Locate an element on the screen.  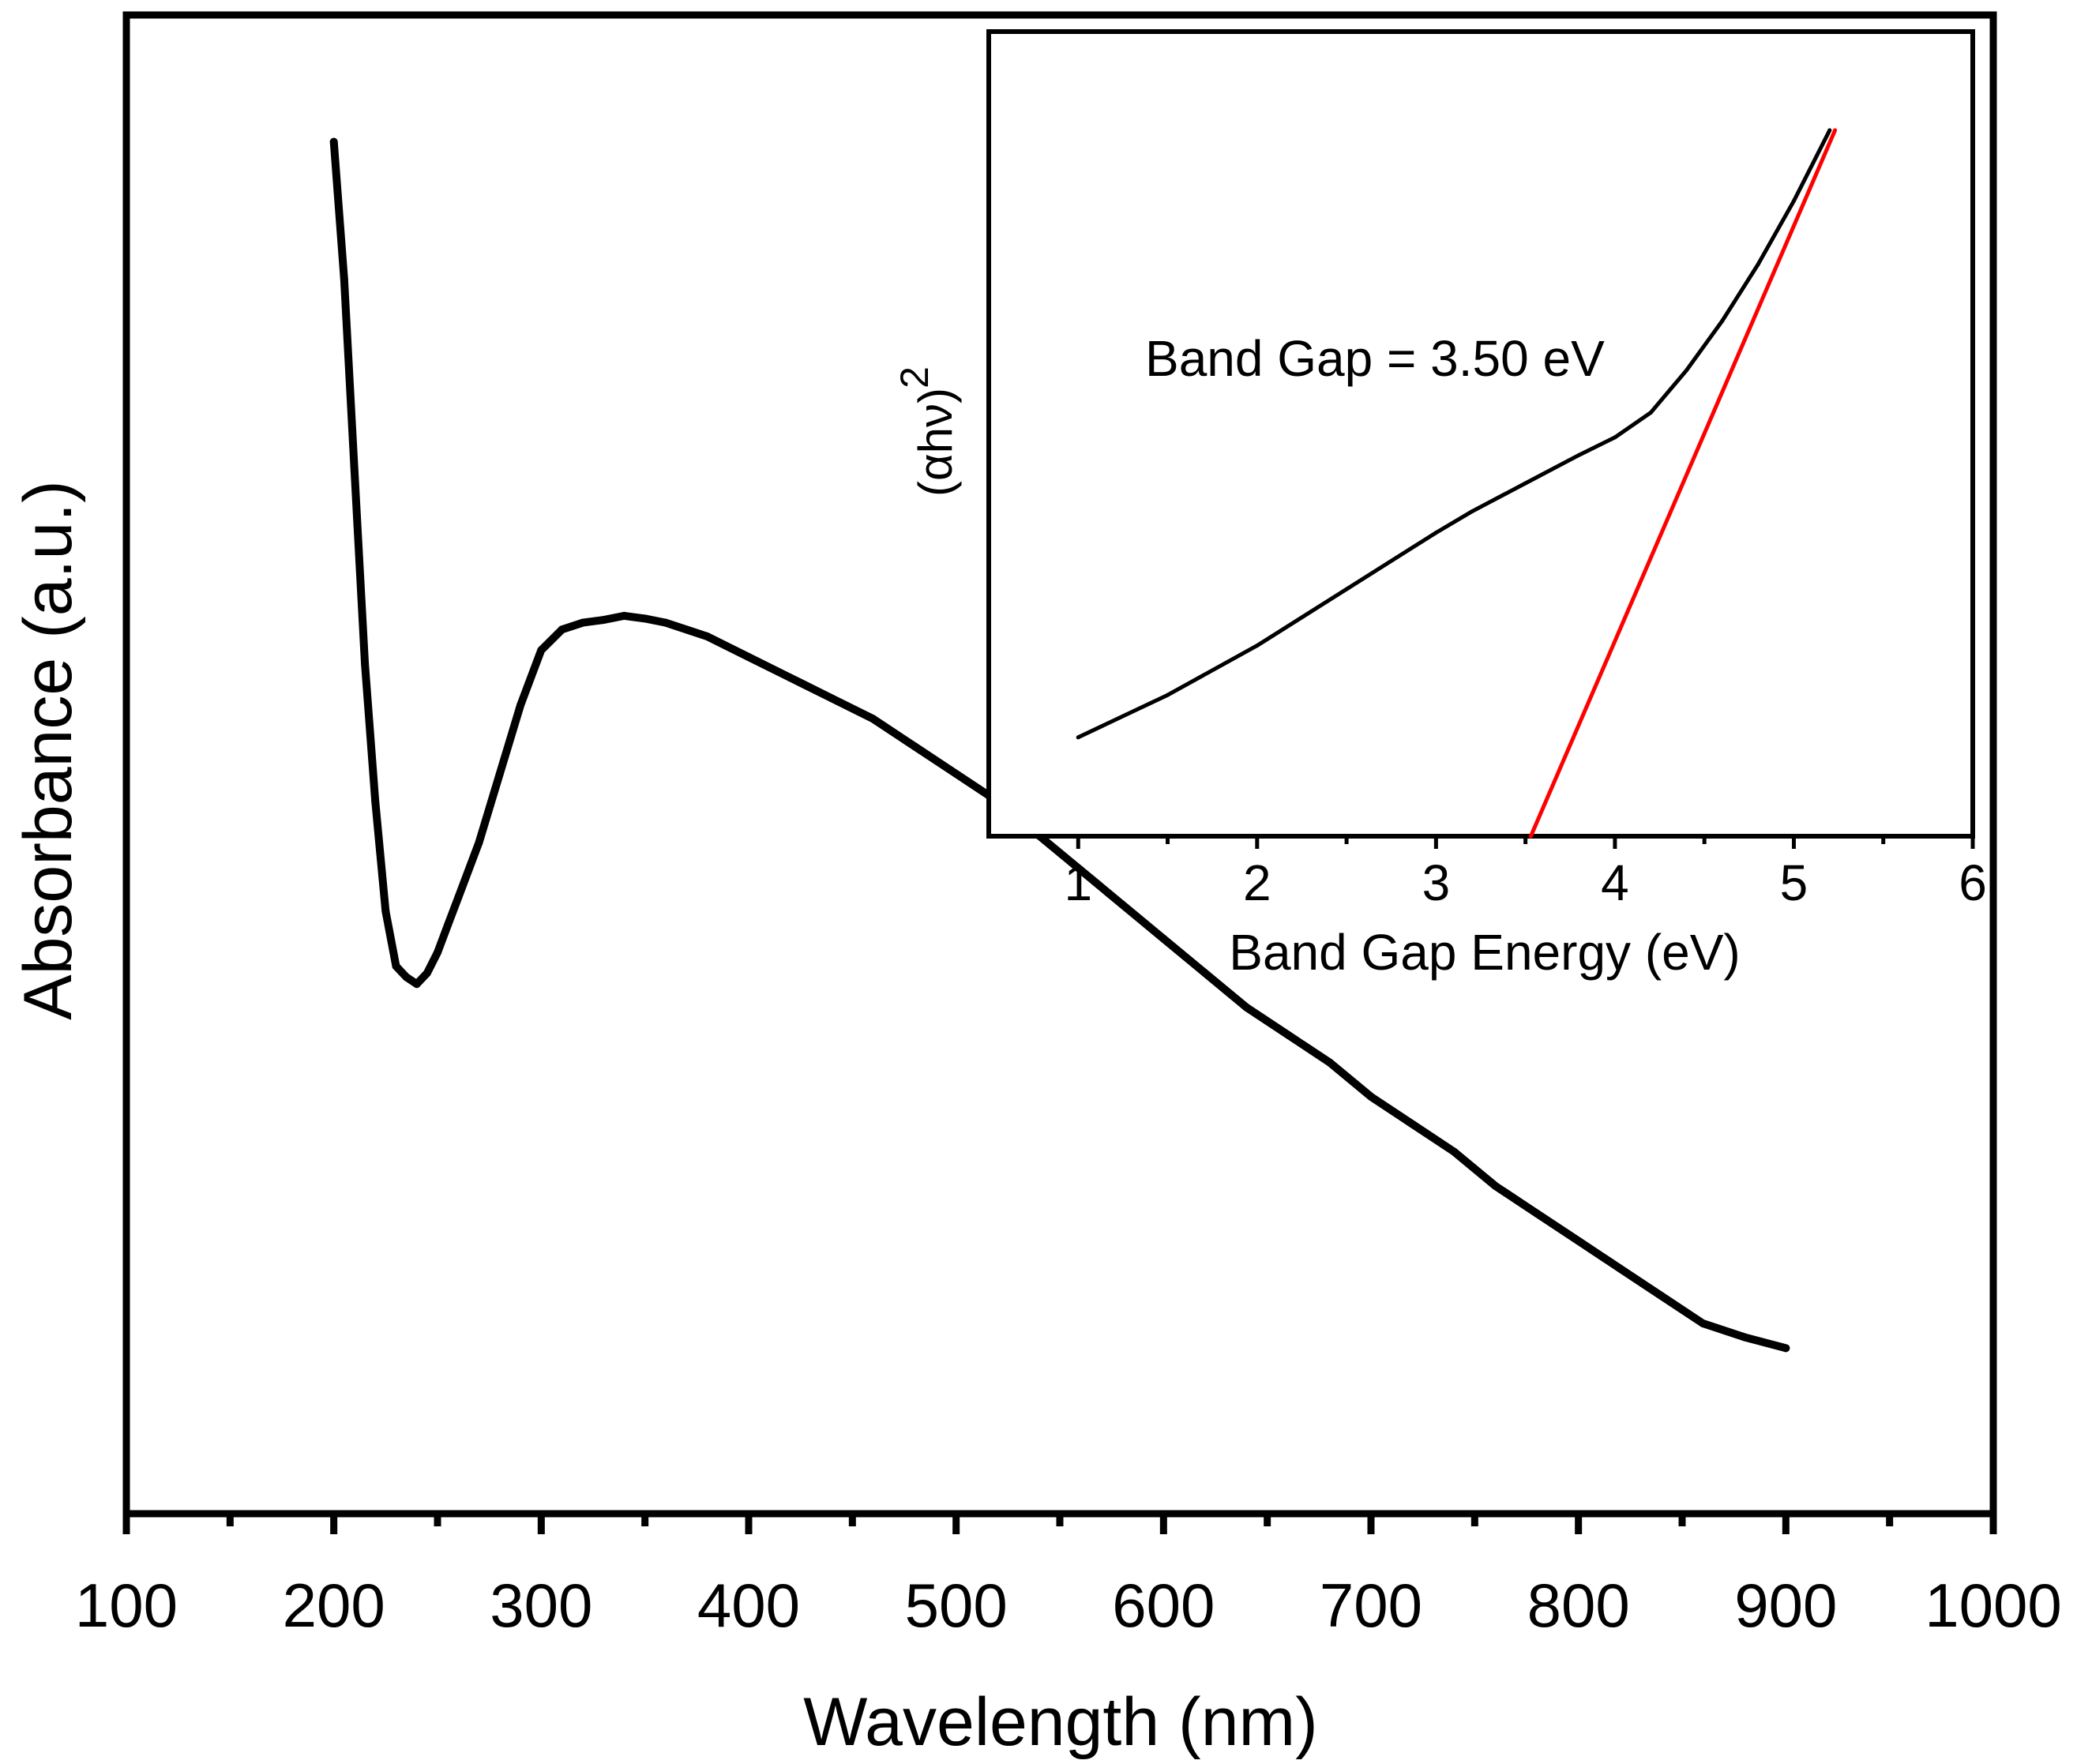
main-x-axis-label: Wavelength (nm) is located at coordinates (1060, 1722).